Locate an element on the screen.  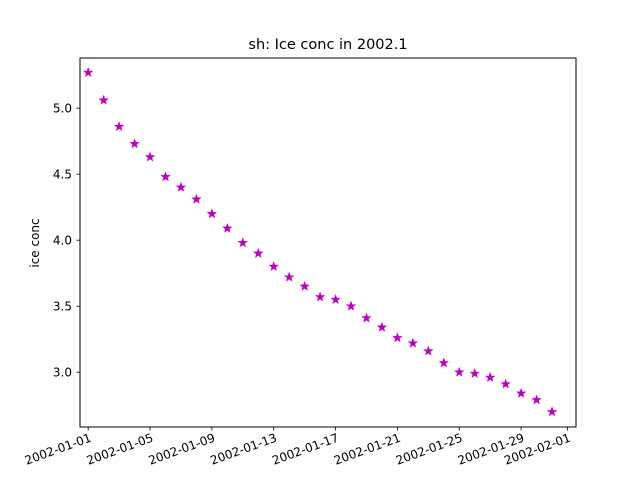
y-tick-label: 4.5 is located at coordinates (62, 174).